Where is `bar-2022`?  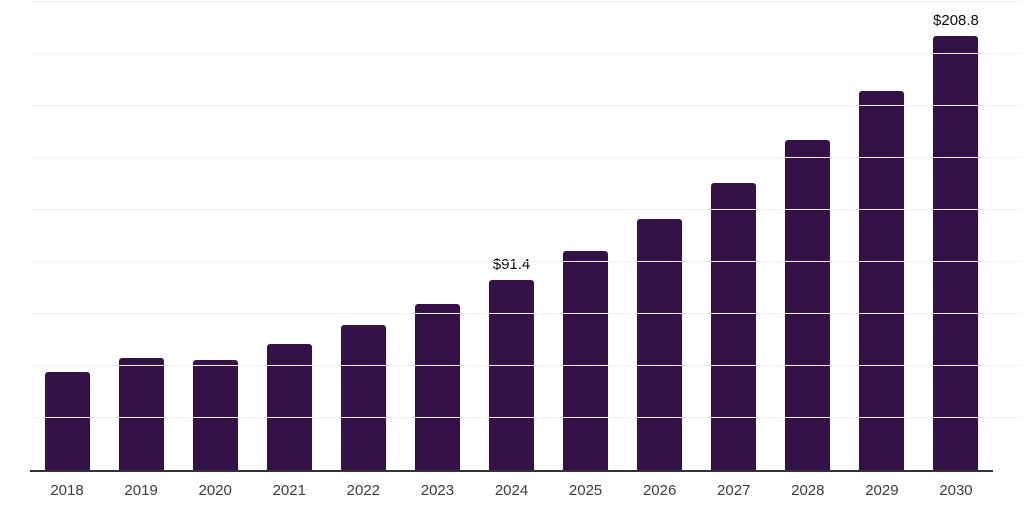
bar-2022 is located at coordinates (363, 397).